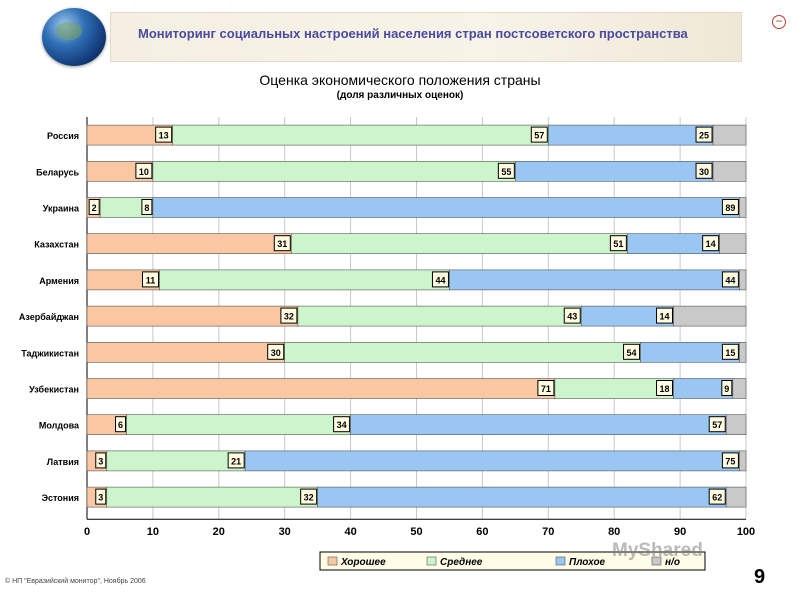  What do you see at coordinates (680, 532) in the screenshot?
I see `x-tick-label: 90` at bounding box center [680, 532].